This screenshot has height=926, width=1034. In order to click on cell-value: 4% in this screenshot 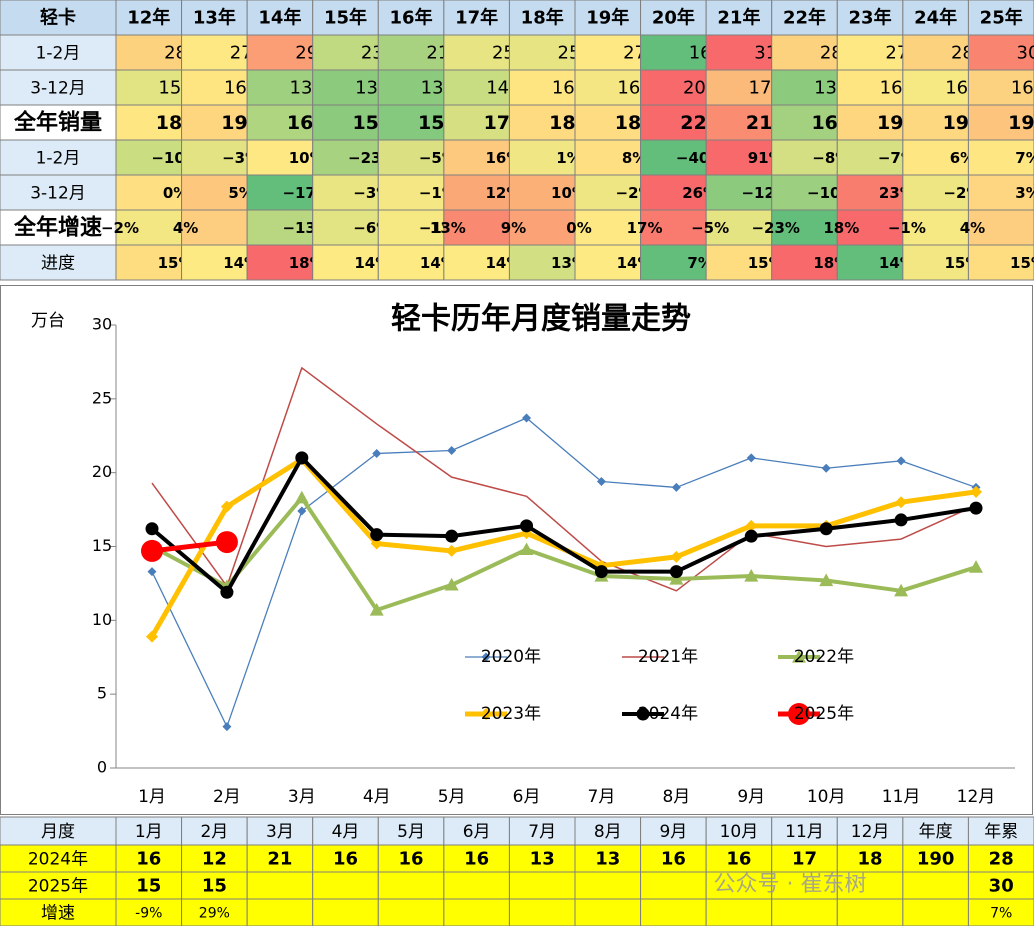, I will do `click(972, 228)`.